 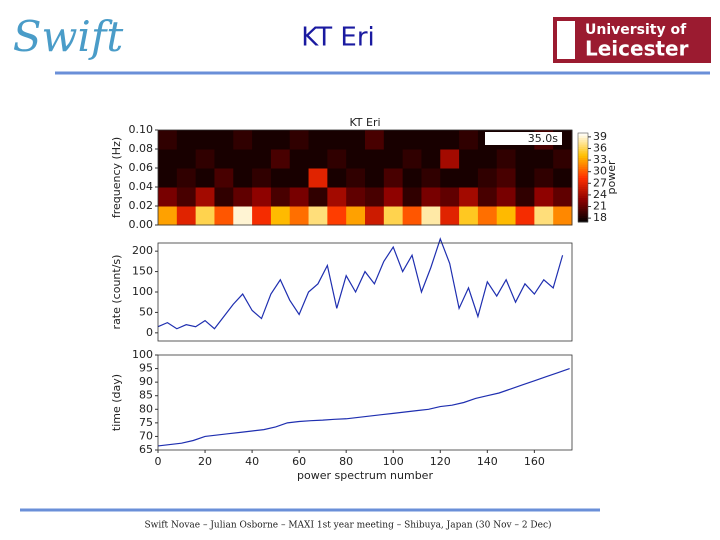 I want to click on y-tick-label: 90, so click(x=146, y=381).